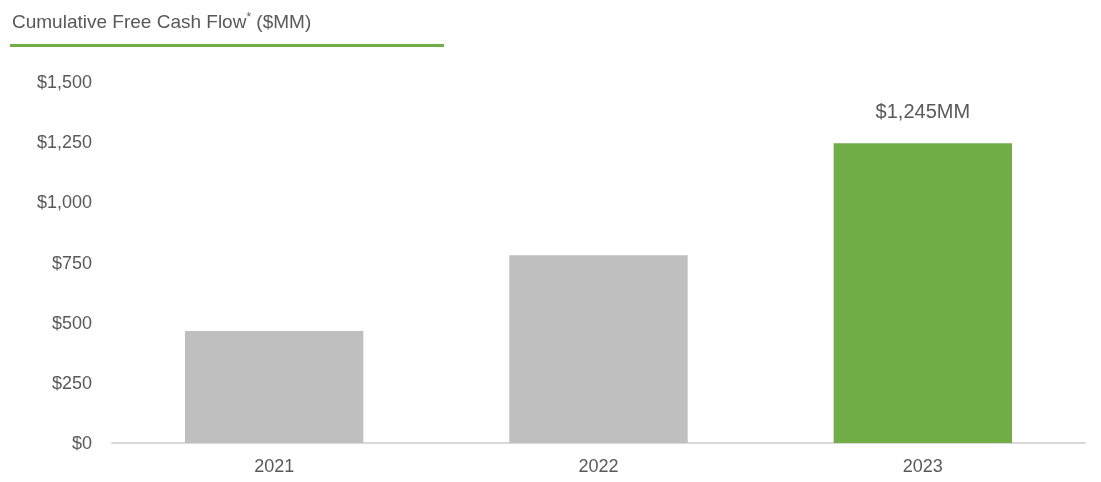  Describe the element at coordinates (598, 466) in the screenshot. I see `x-tick-label: 2022` at that location.